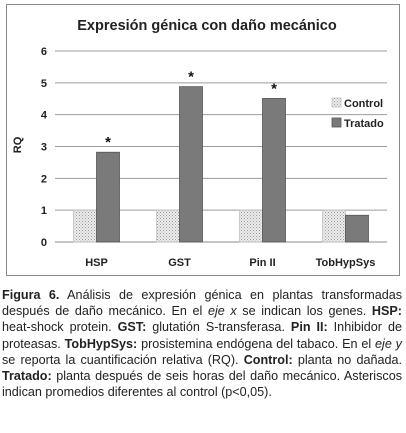 The width and height of the screenshot is (406, 433). Describe the element at coordinates (101, 343) in the screenshot. I see `caption-tob-label: TobHypSys:` at that location.